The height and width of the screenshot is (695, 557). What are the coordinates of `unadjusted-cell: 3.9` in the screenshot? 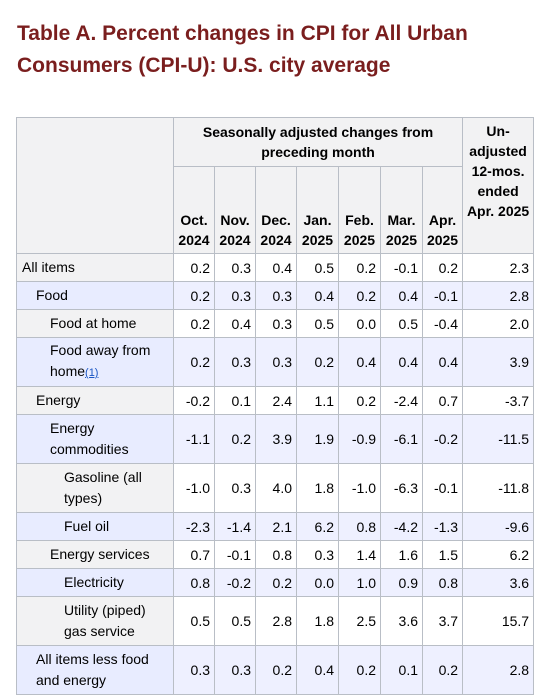 It's located at (498, 362).